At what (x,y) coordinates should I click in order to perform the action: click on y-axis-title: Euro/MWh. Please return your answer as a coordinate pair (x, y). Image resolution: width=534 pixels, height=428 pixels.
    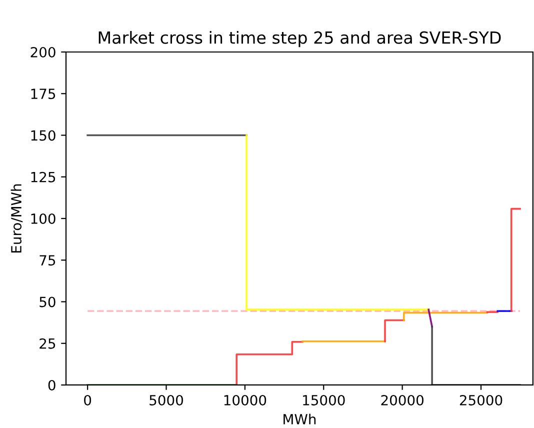
    Looking at the image, I should click on (16, 218).